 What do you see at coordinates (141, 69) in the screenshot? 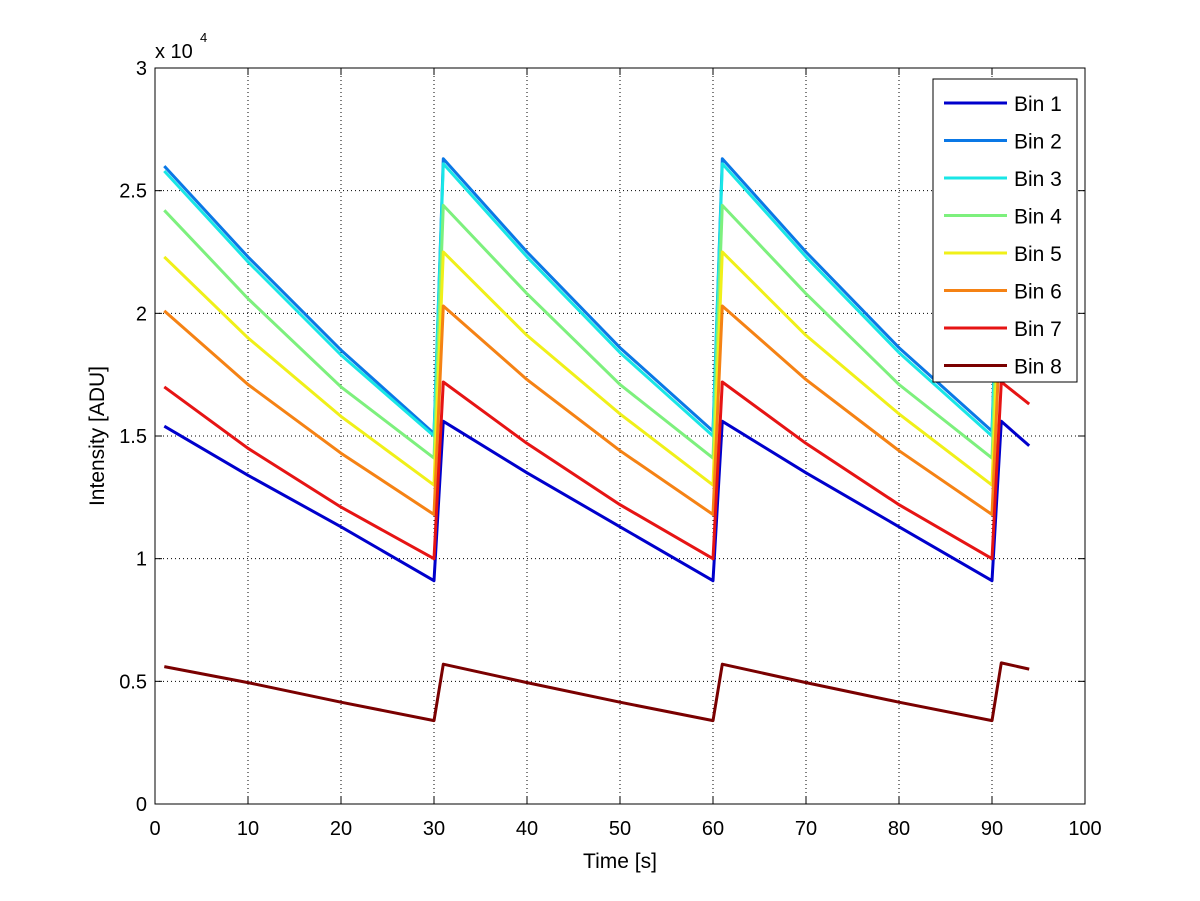
I see `y-tick-label: 3` at bounding box center [141, 69].